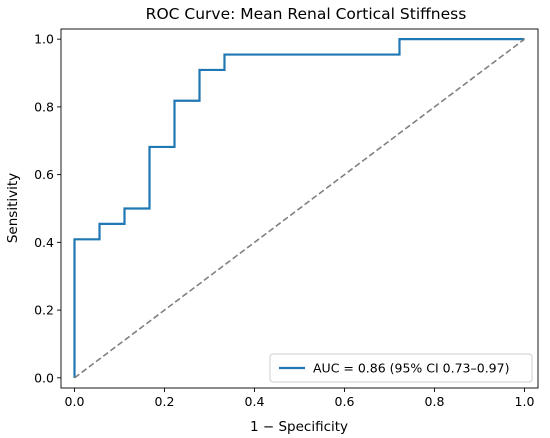  Describe the element at coordinates (44, 106) in the screenshot. I see `y-tick-label: 0.8` at that location.